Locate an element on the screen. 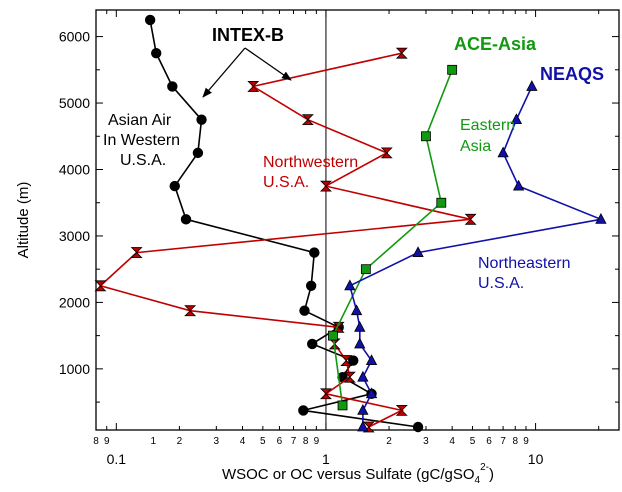 The width and height of the screenshot is (622, 492). annotation-northeastern-line1: Northeastern is located at coordinates (524, 263).